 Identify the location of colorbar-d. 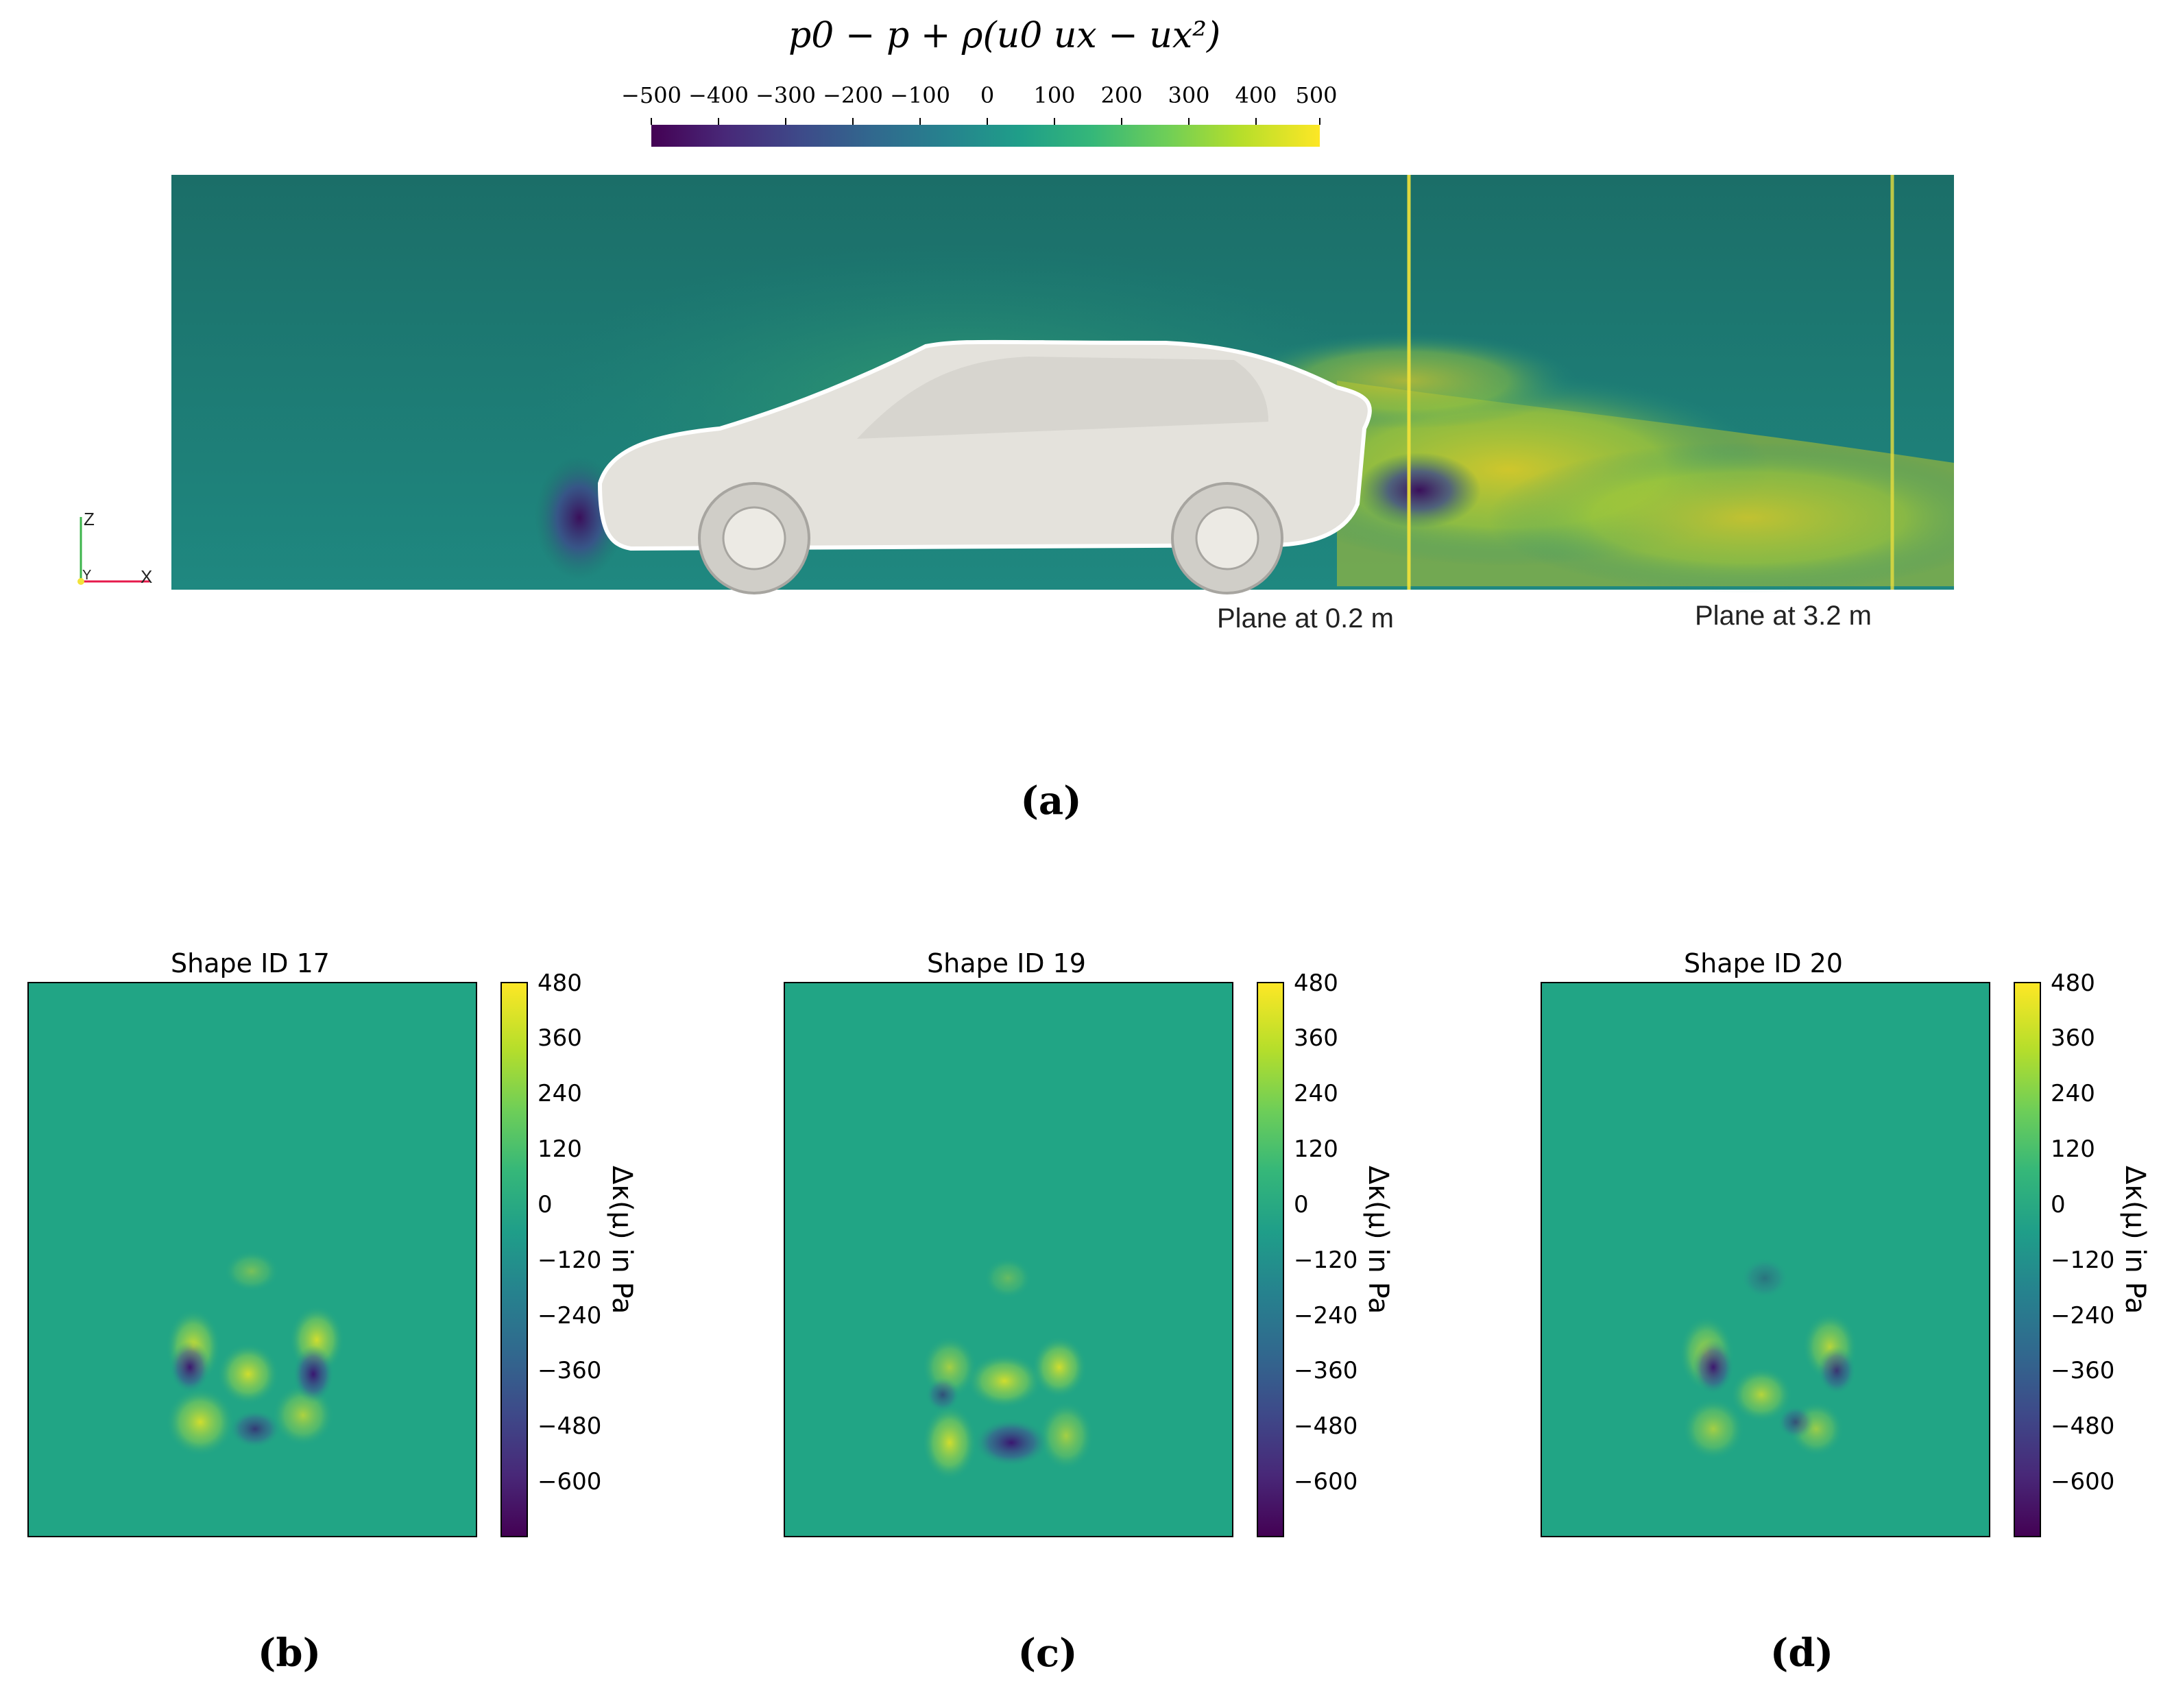
(2027, 1259).